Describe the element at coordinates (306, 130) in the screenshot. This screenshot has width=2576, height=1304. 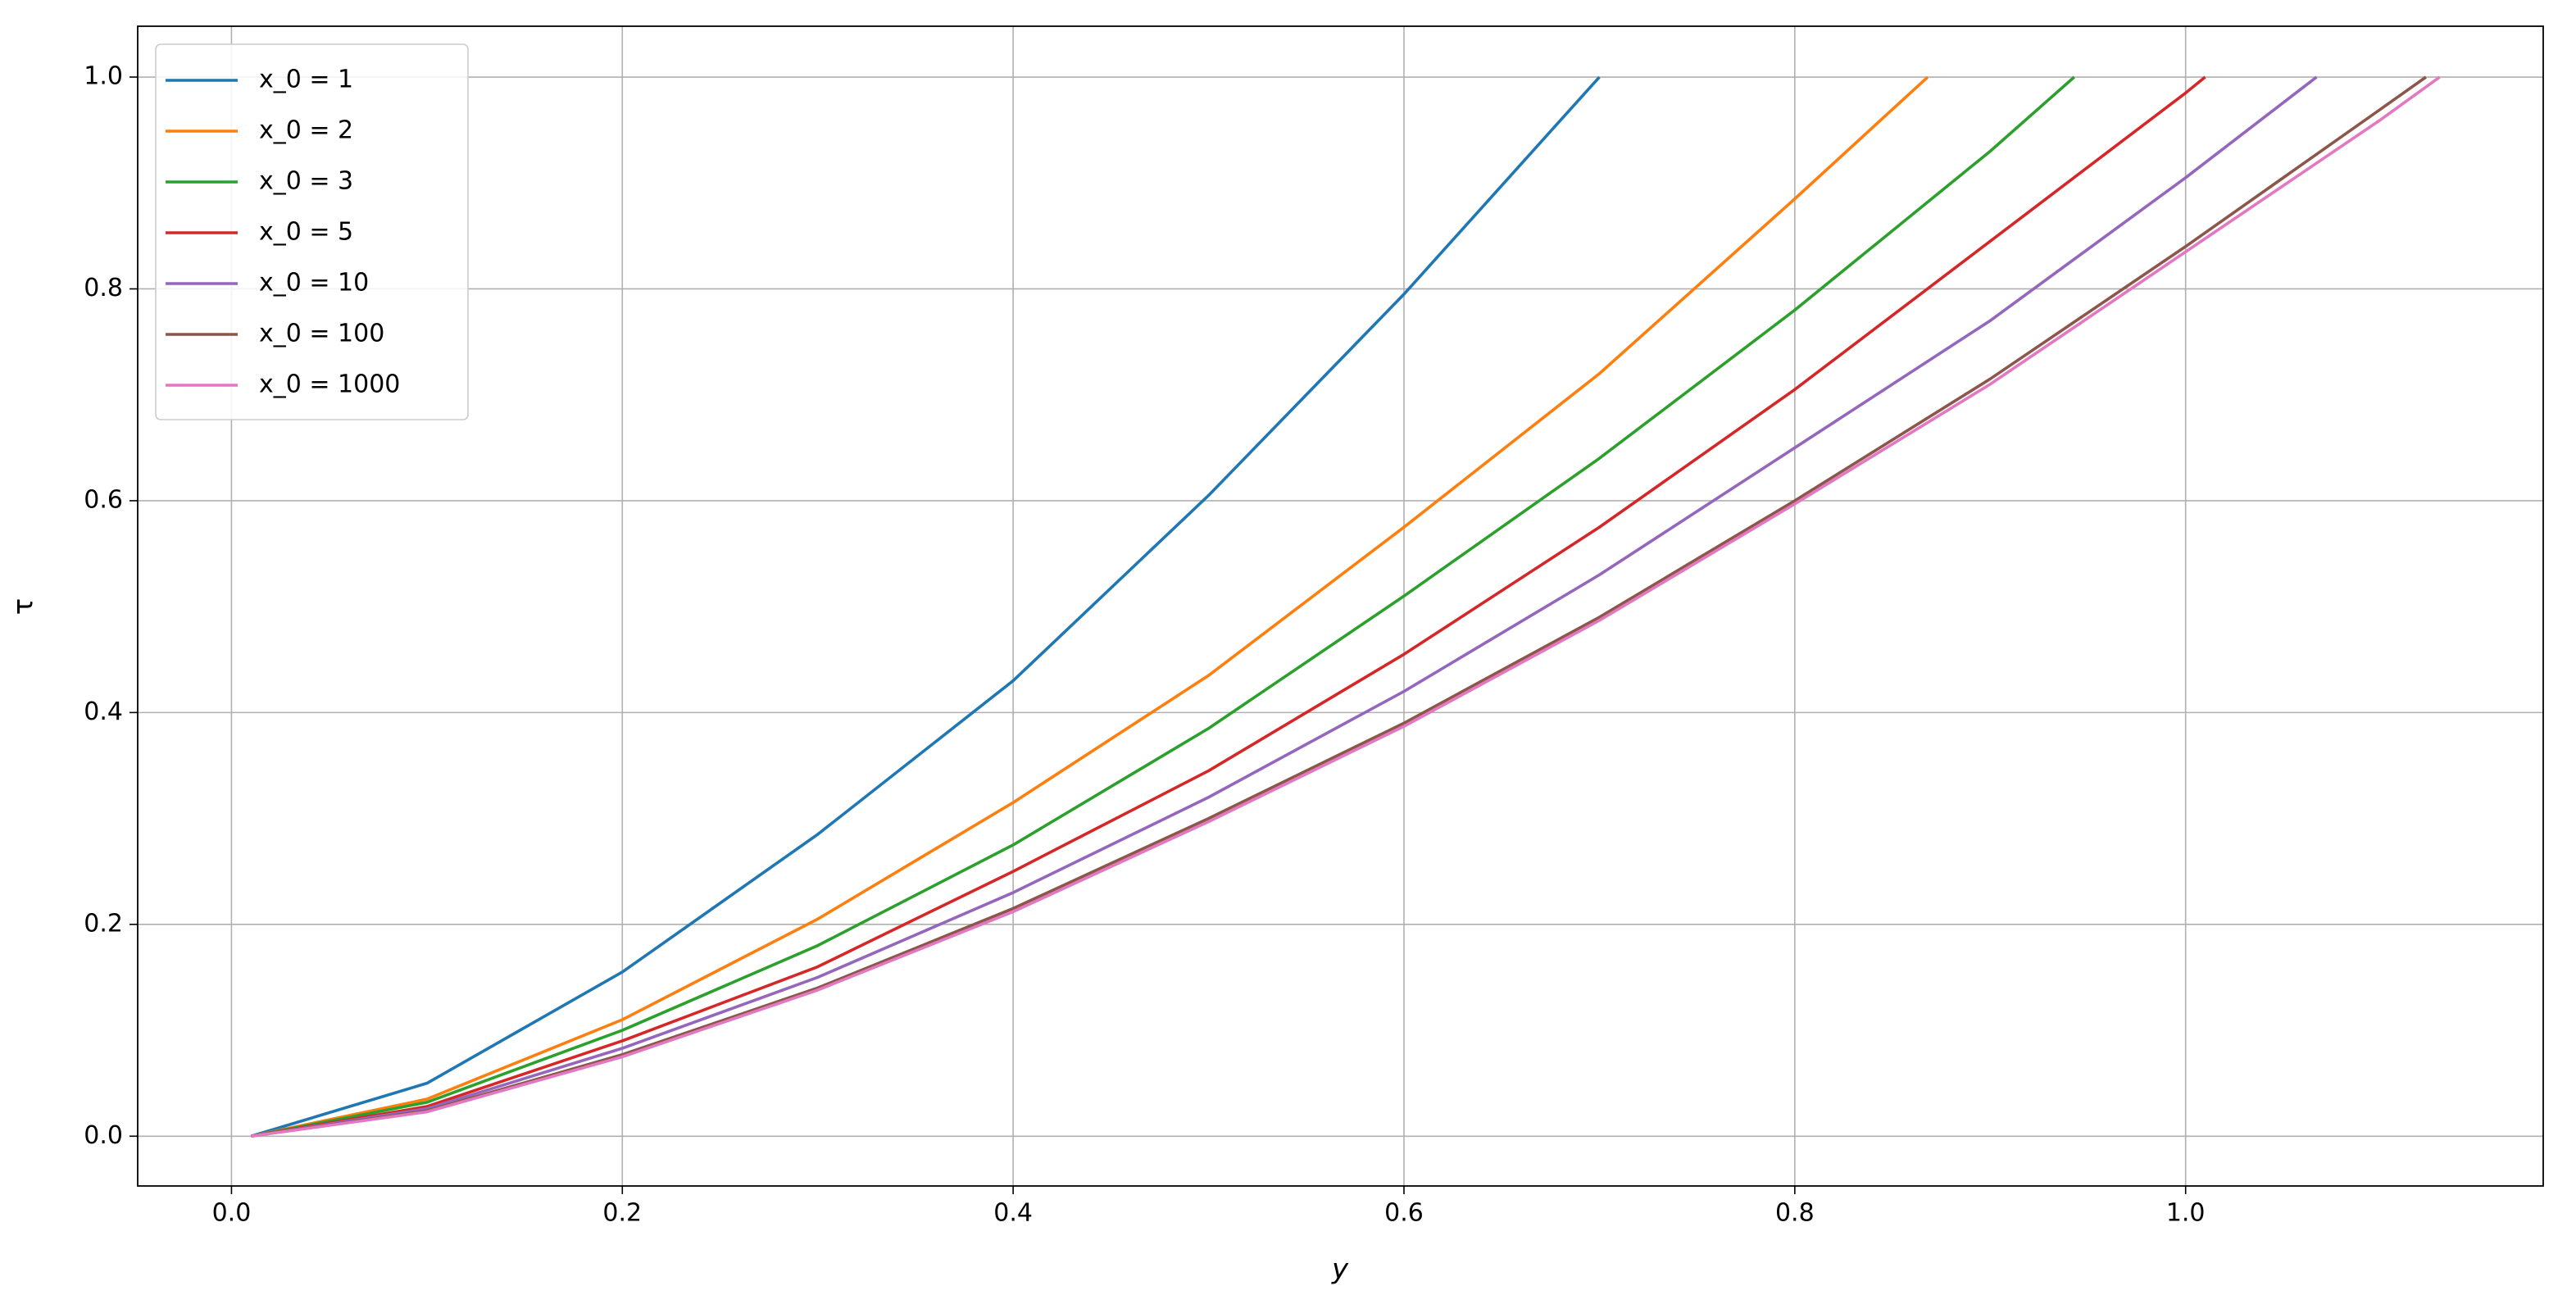
I see `legend-label: x_0 = 2` at that location.